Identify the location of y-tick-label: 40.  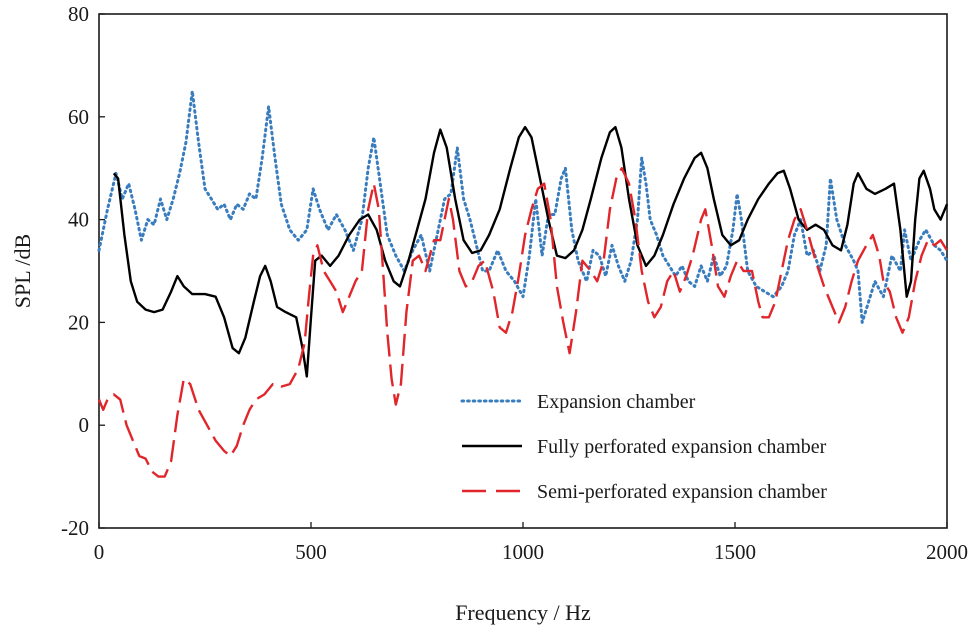
(78, 220).